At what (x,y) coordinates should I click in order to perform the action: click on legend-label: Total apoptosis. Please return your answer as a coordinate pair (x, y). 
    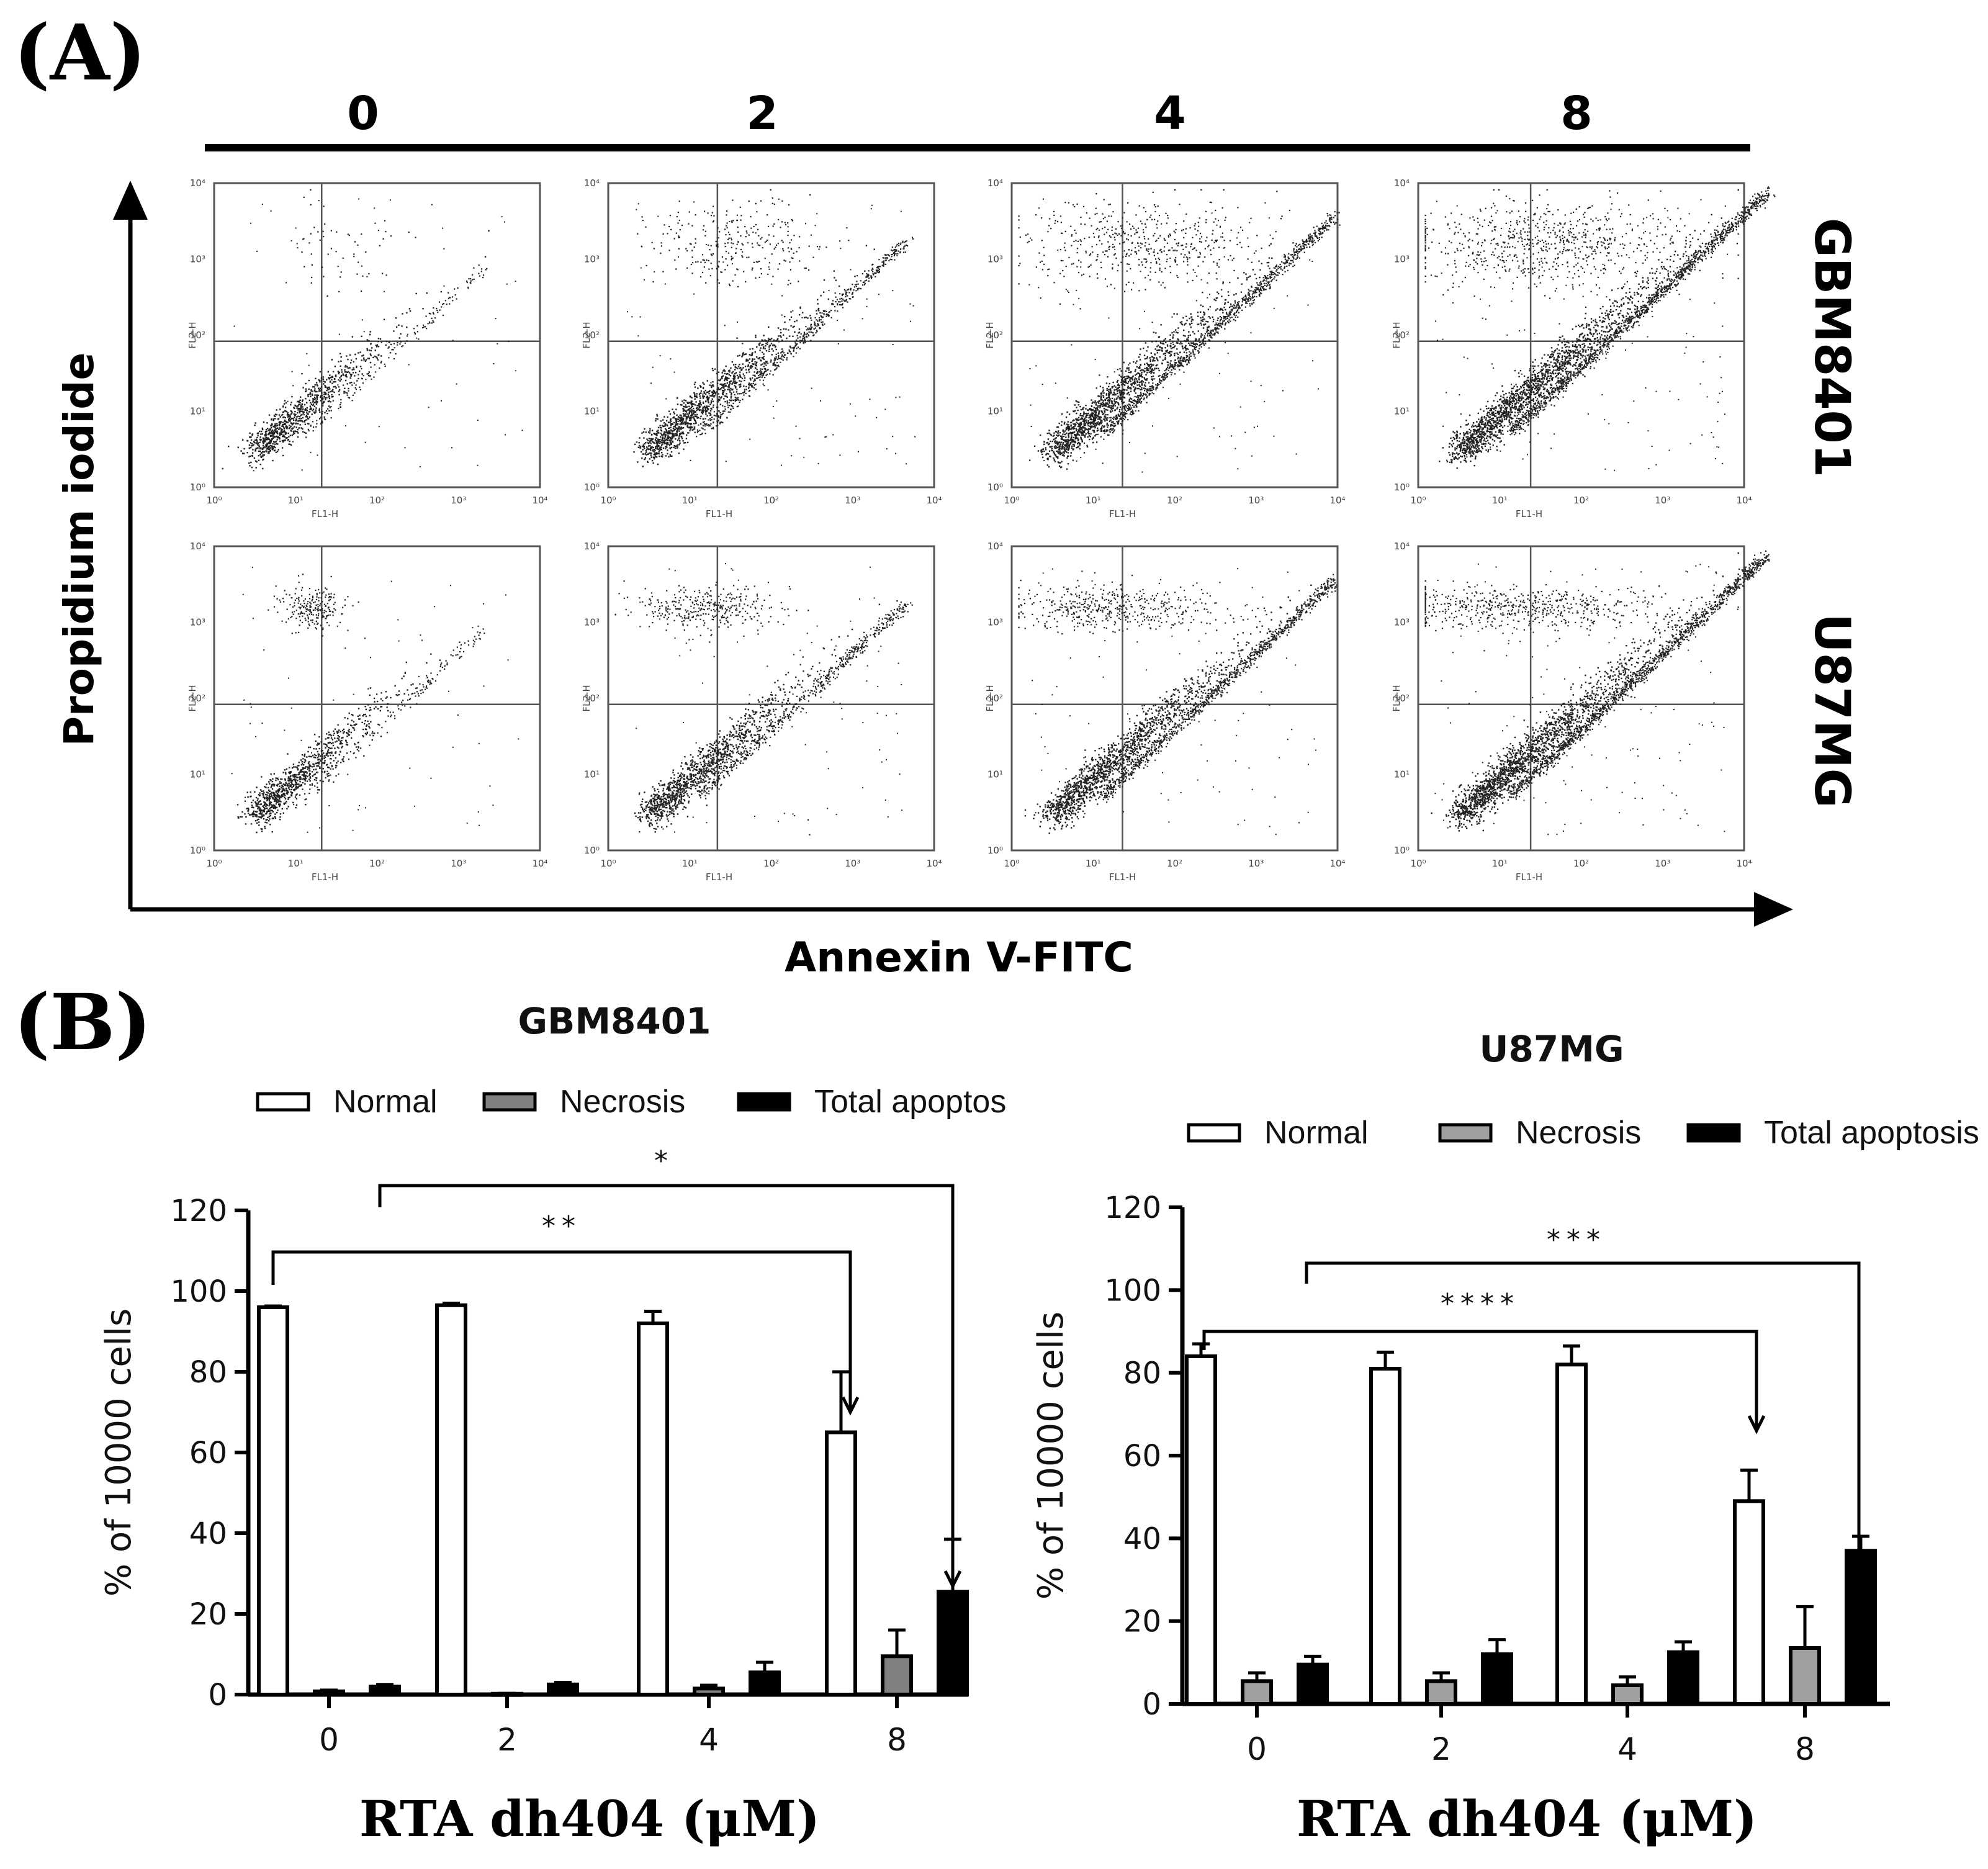
    Looking at the image, I should click on (1872, 1133).